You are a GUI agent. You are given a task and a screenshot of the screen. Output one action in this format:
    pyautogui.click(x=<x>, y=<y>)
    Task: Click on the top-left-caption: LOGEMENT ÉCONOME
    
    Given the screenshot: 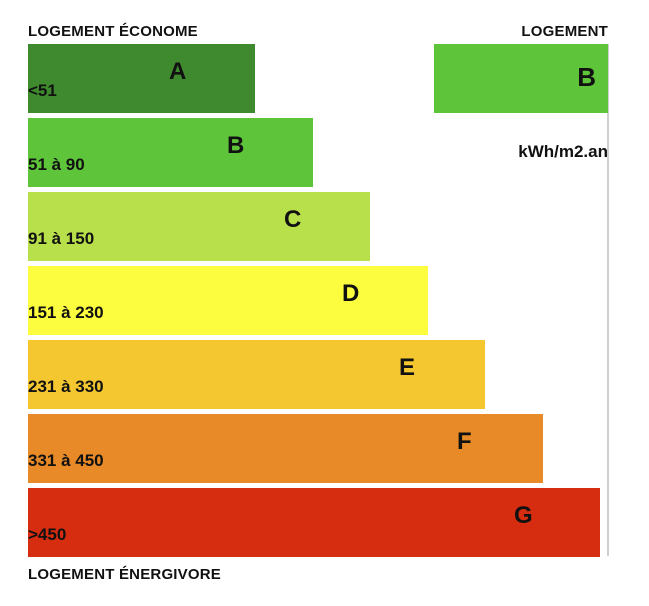 What is the action you would take?
    pyautogui.click(x=113, y=31)
    